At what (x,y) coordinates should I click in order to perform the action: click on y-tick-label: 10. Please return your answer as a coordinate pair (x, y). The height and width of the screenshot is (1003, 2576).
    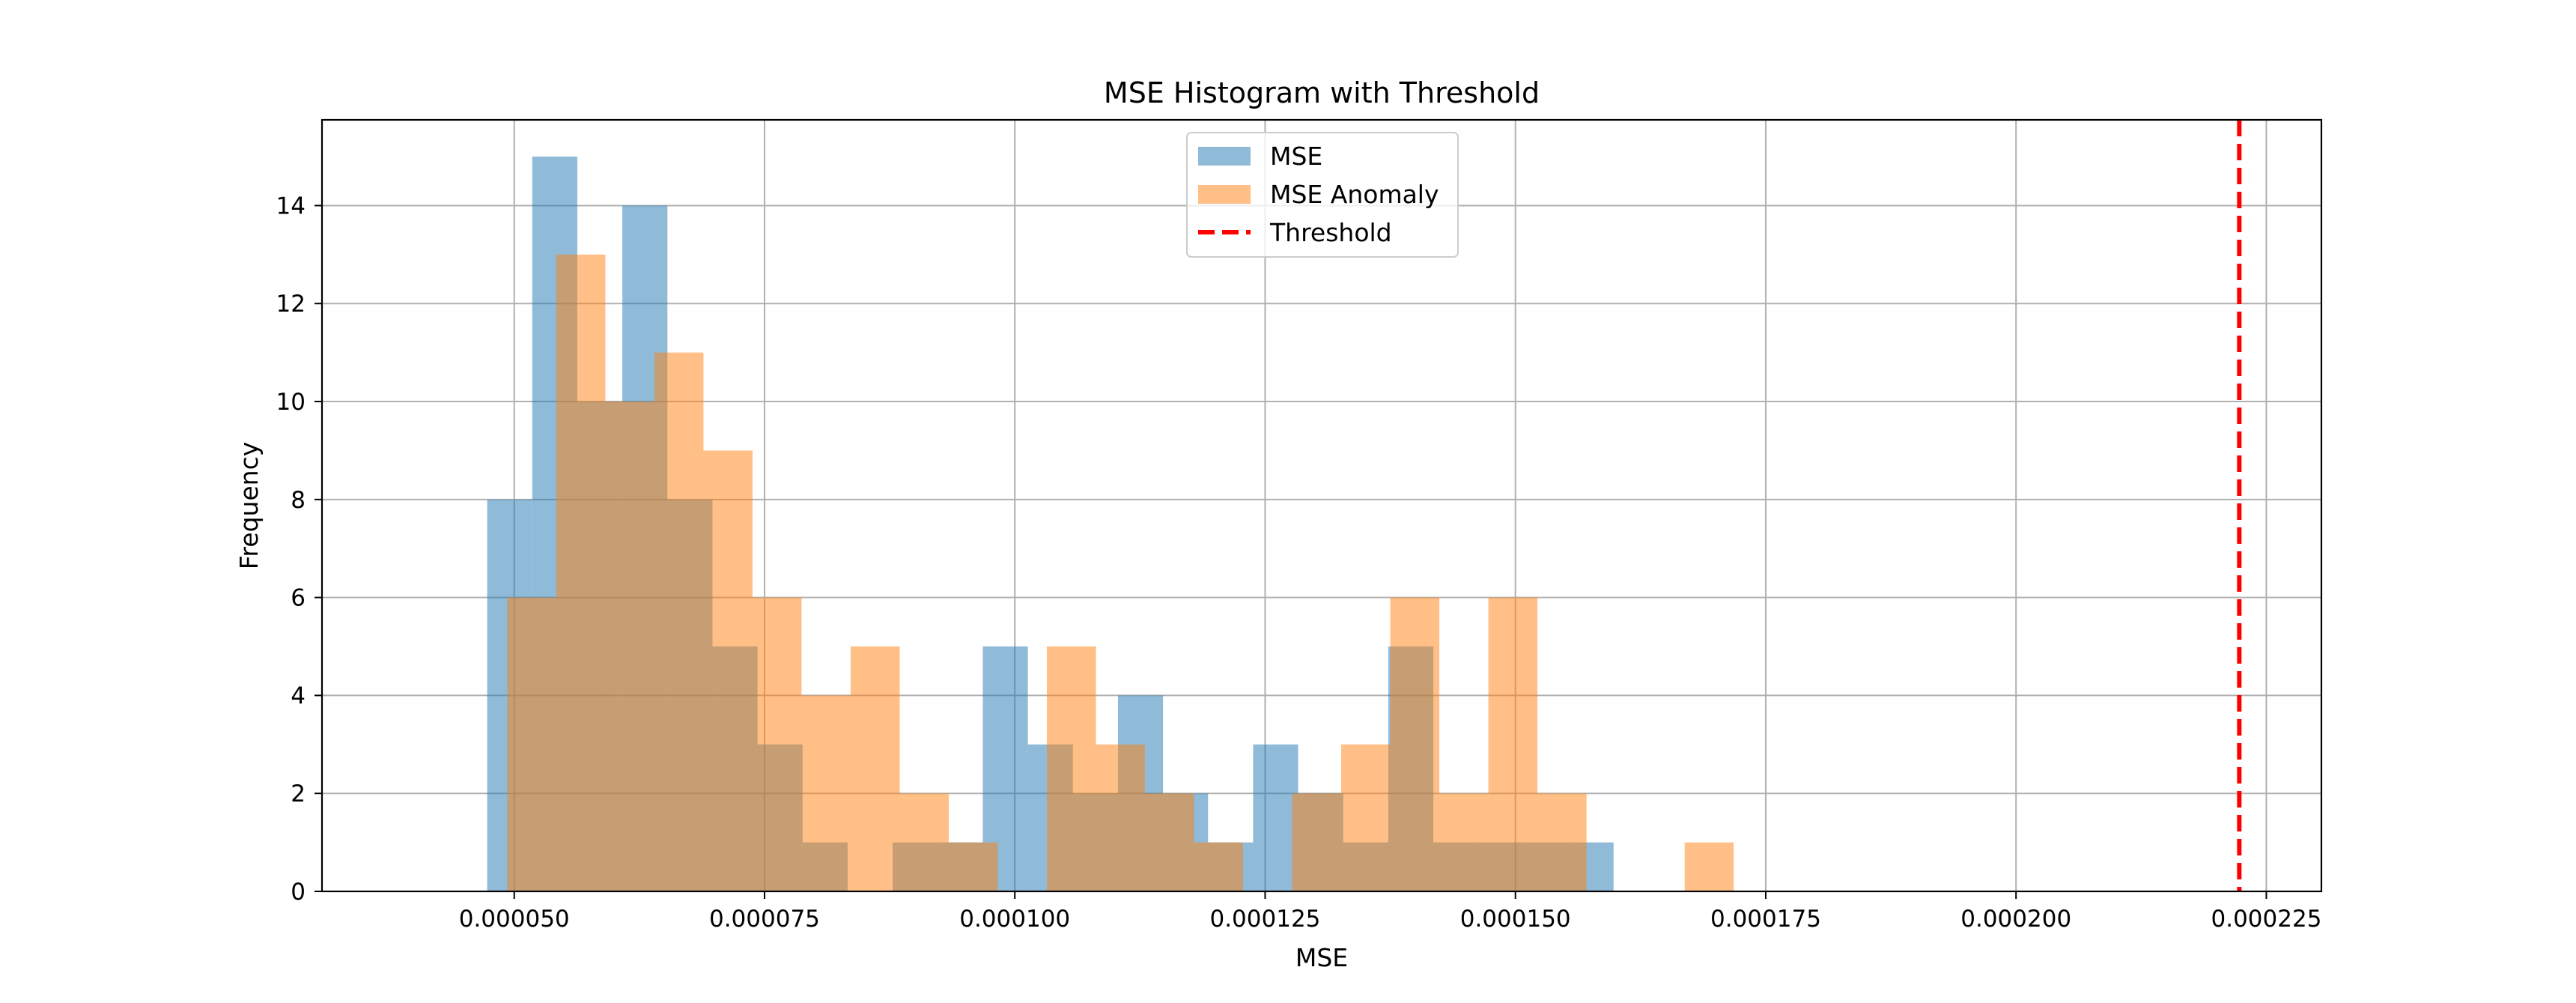
    Looking at the image, I should click on (291, 402).